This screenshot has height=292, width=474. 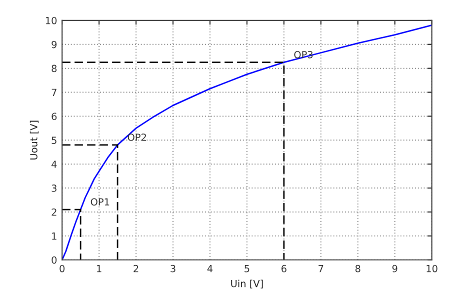 I want to click on y-tick-label: 9, so click(x=54, y=44).